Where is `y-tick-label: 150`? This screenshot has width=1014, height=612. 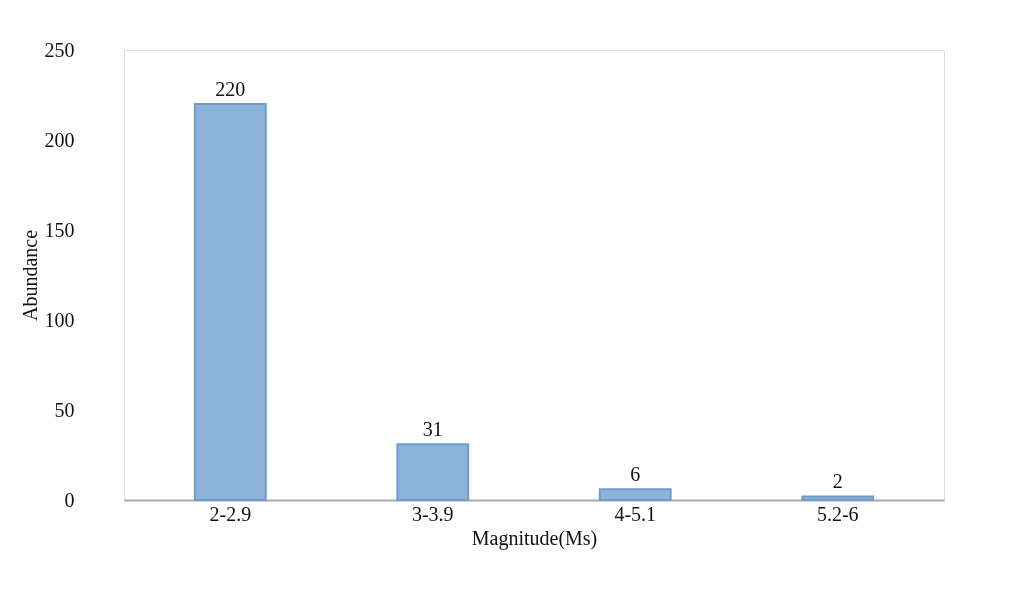 y-tick-label: 150 is located at coordinates (59, 229).